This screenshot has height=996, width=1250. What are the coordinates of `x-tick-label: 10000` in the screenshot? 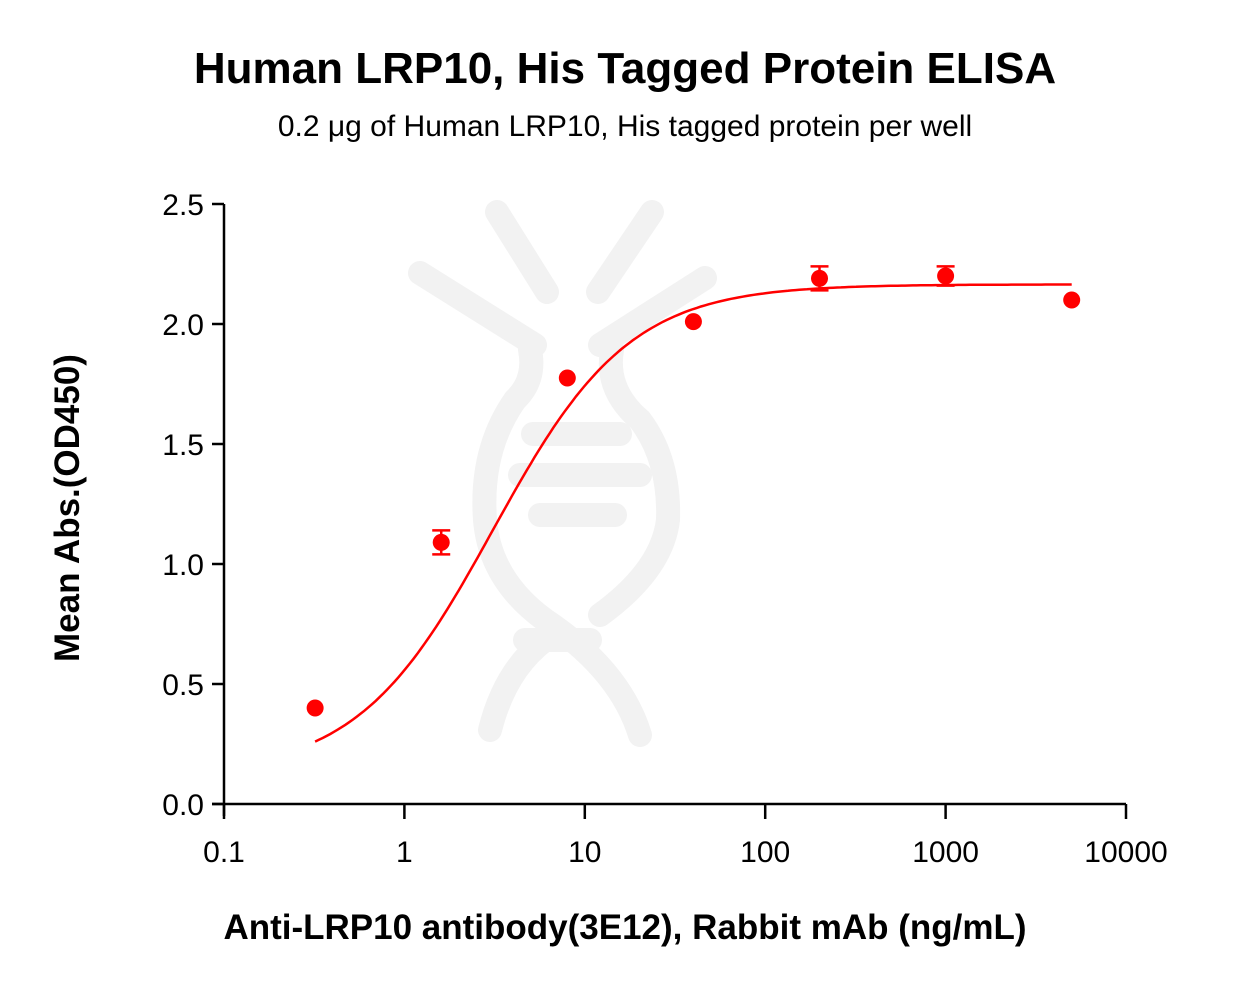 It's located at (1125, 852).